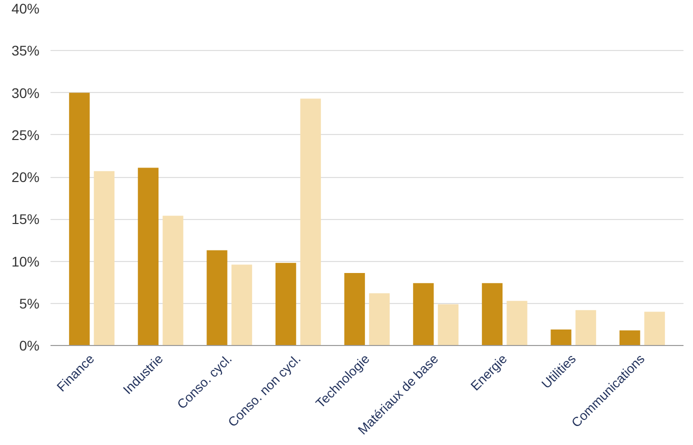 The width and height of the screenshot is (693, 445). Describe the element at coordinates (25, 219) in the screenshot. I see `y-tick-label: 15%` at that location.